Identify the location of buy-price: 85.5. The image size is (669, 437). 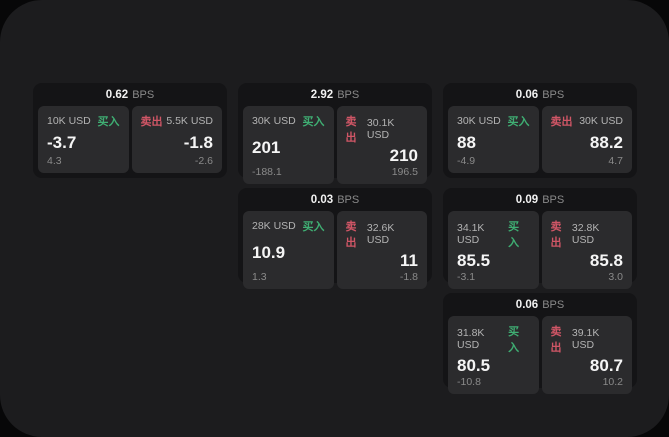
(474, 260).